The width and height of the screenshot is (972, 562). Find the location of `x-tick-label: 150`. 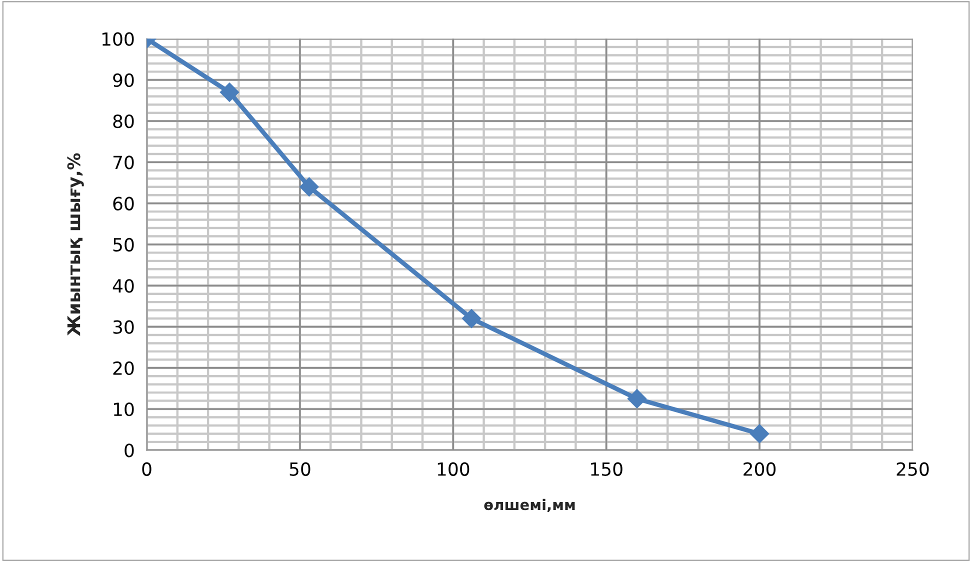

x-tick-label: 150 is located at coordinates (606, 469).